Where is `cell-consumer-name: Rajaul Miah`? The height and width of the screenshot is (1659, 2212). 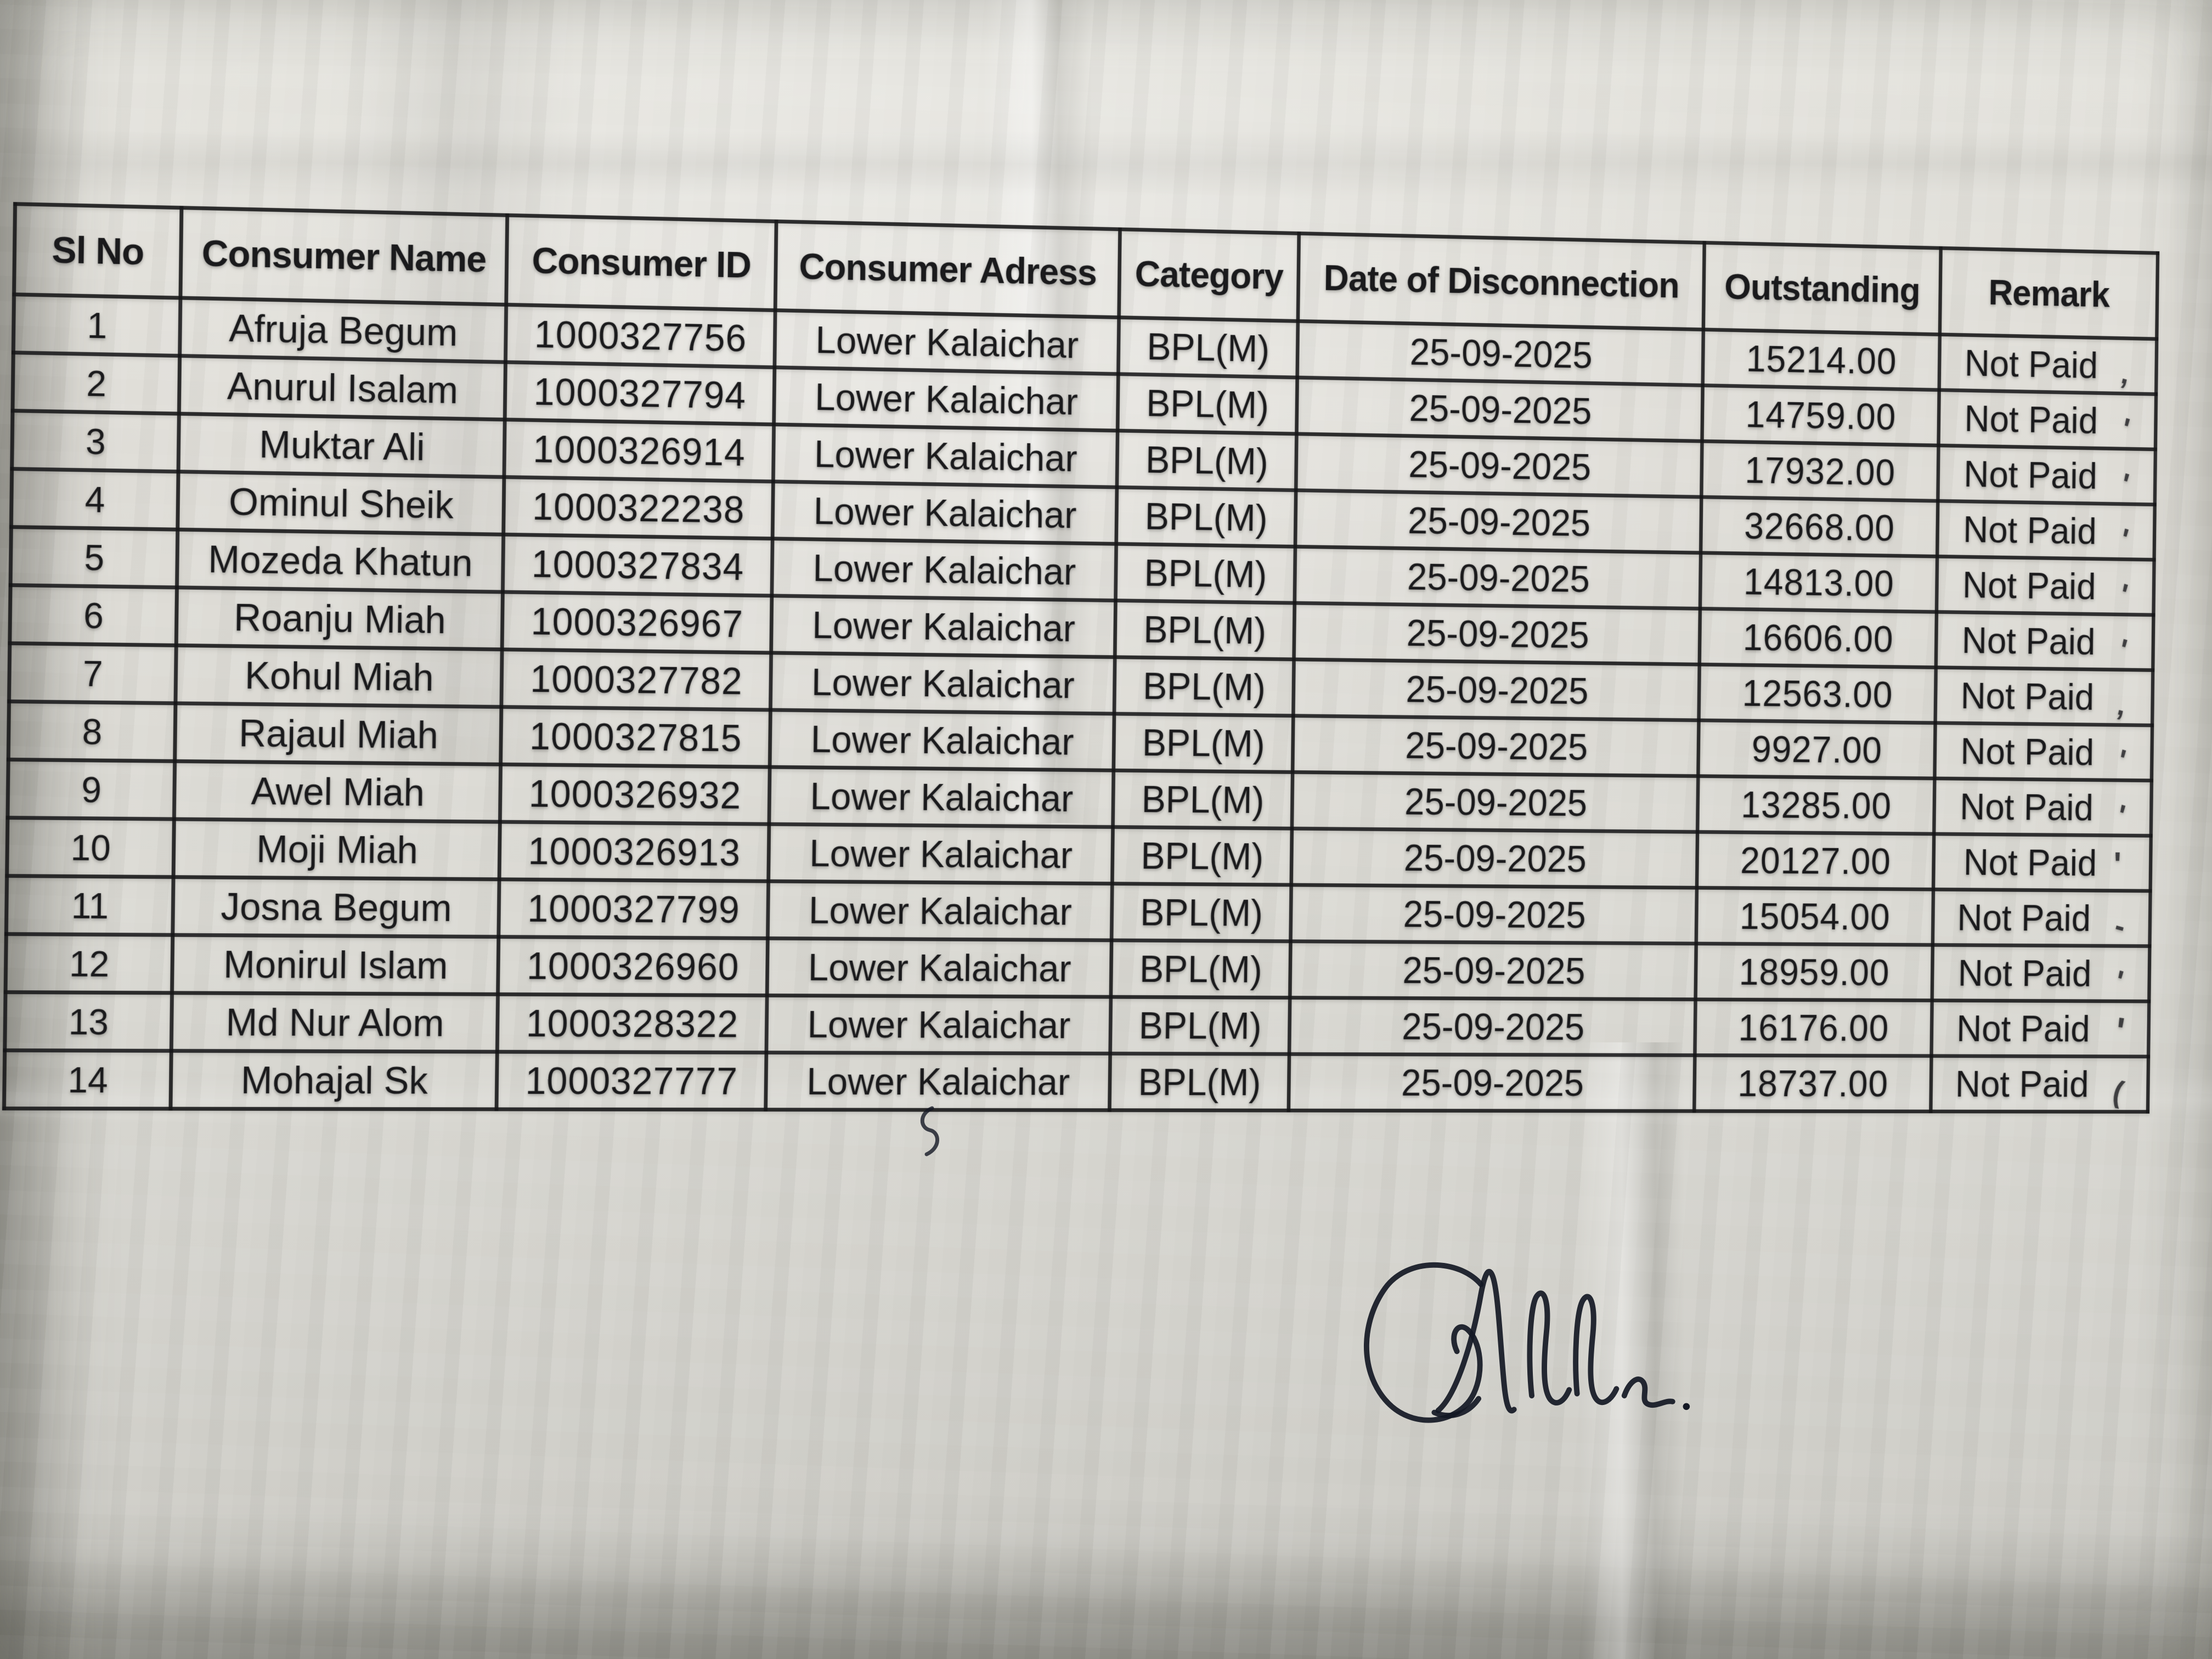
cell-consumer-name: Rajaul Miah is located at coordinates (337, 734).